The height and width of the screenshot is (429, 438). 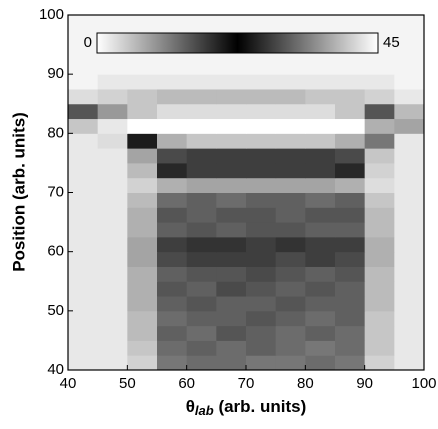 What do you see at coordinates (51, 14) in the screenshot?
I see `y-tick-label: 100` at bounding box center [51, 14].